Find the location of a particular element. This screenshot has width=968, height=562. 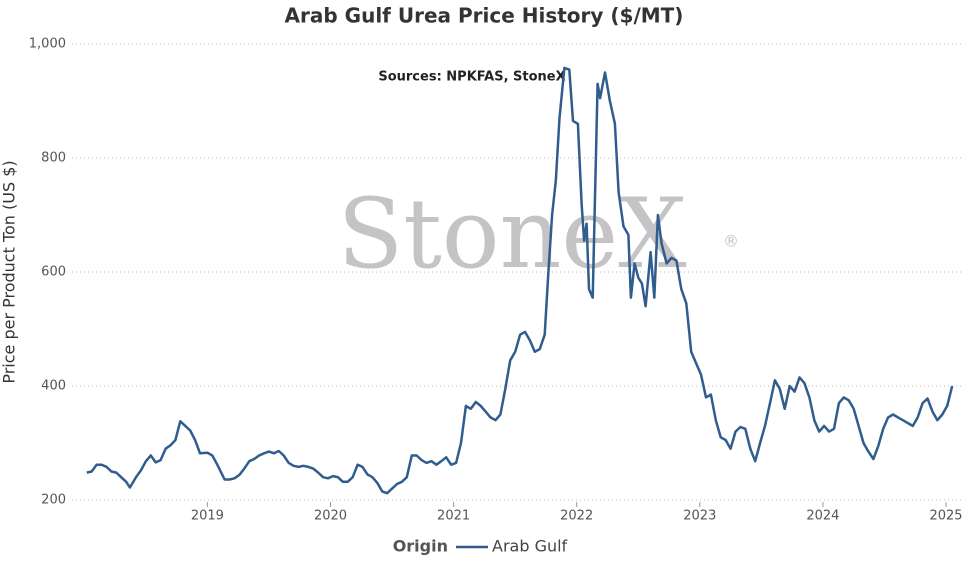

y-tick-label: 200 is located at coordinates (53, 500).